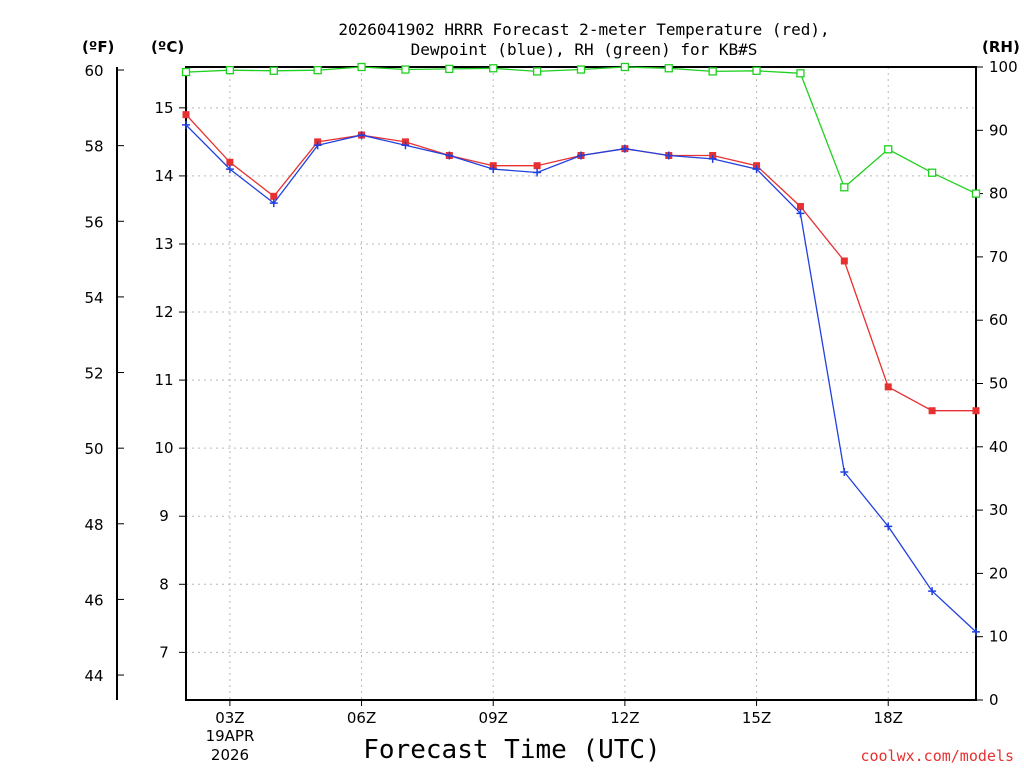  I want to click on x-tick-label: 06Z, so click(361, 718).